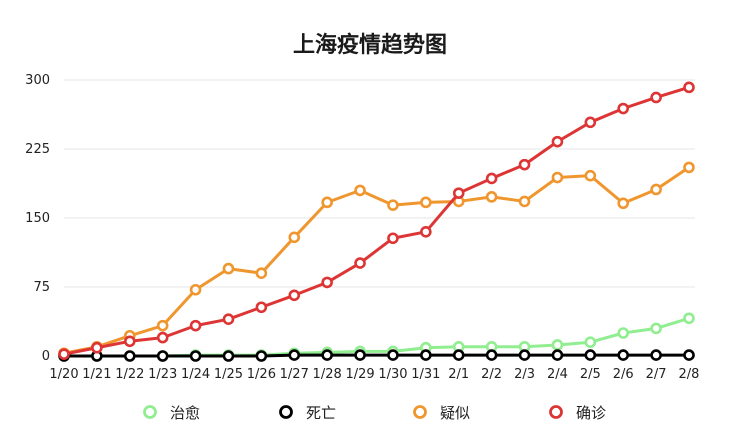  I want to click on legend-label: 死亡, so click(321, 413).